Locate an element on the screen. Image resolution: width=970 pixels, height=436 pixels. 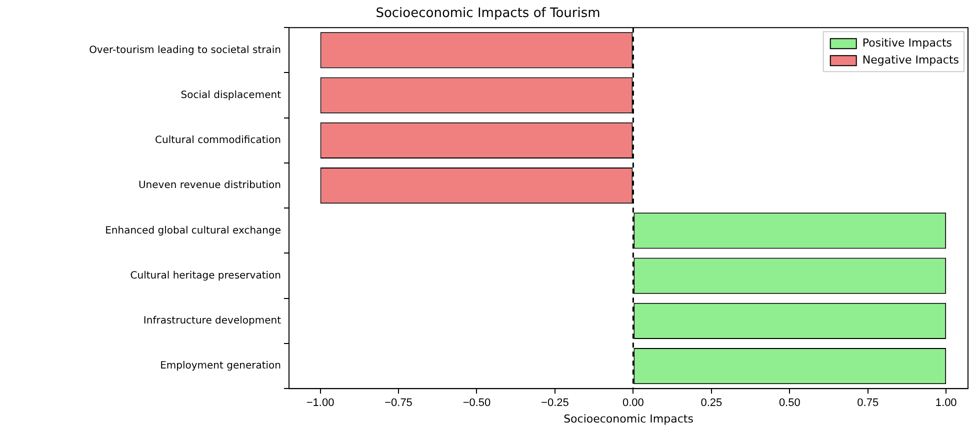
x-axis-title: Socioeconomic Impacts is located at coordinates (629, 419).